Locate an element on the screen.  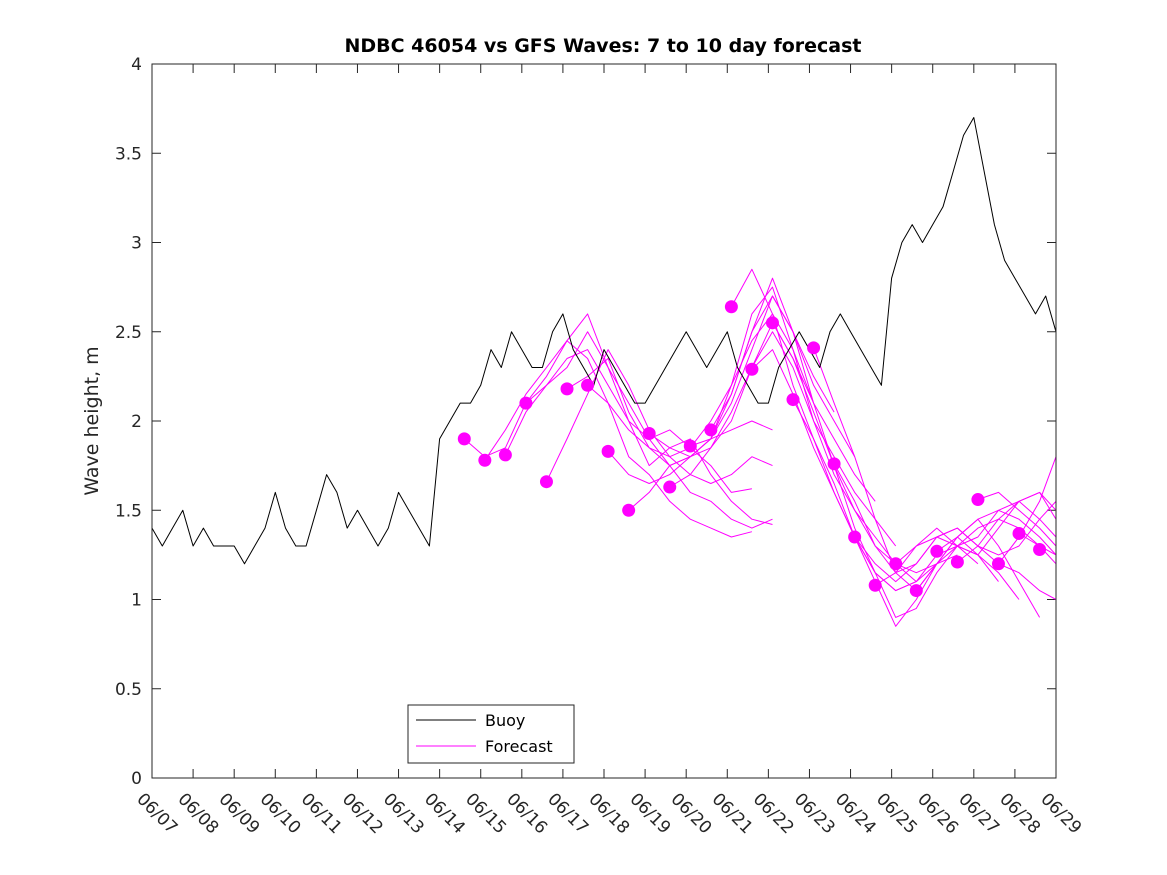
x-tick-label: 06/20 is located at coordinates (691, 813).